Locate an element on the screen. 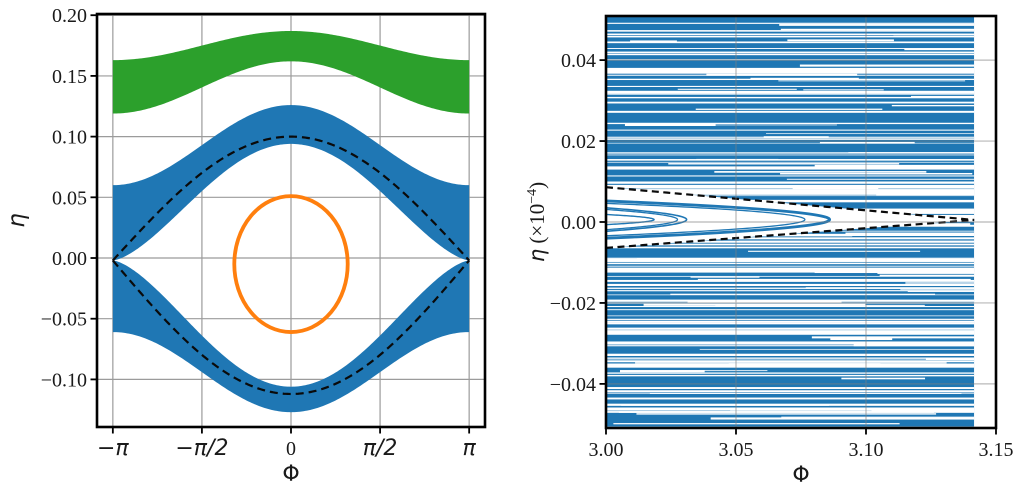 The image size is (1024, 489). y-tick-label: −0.05 is located at coordinates (64, 320).